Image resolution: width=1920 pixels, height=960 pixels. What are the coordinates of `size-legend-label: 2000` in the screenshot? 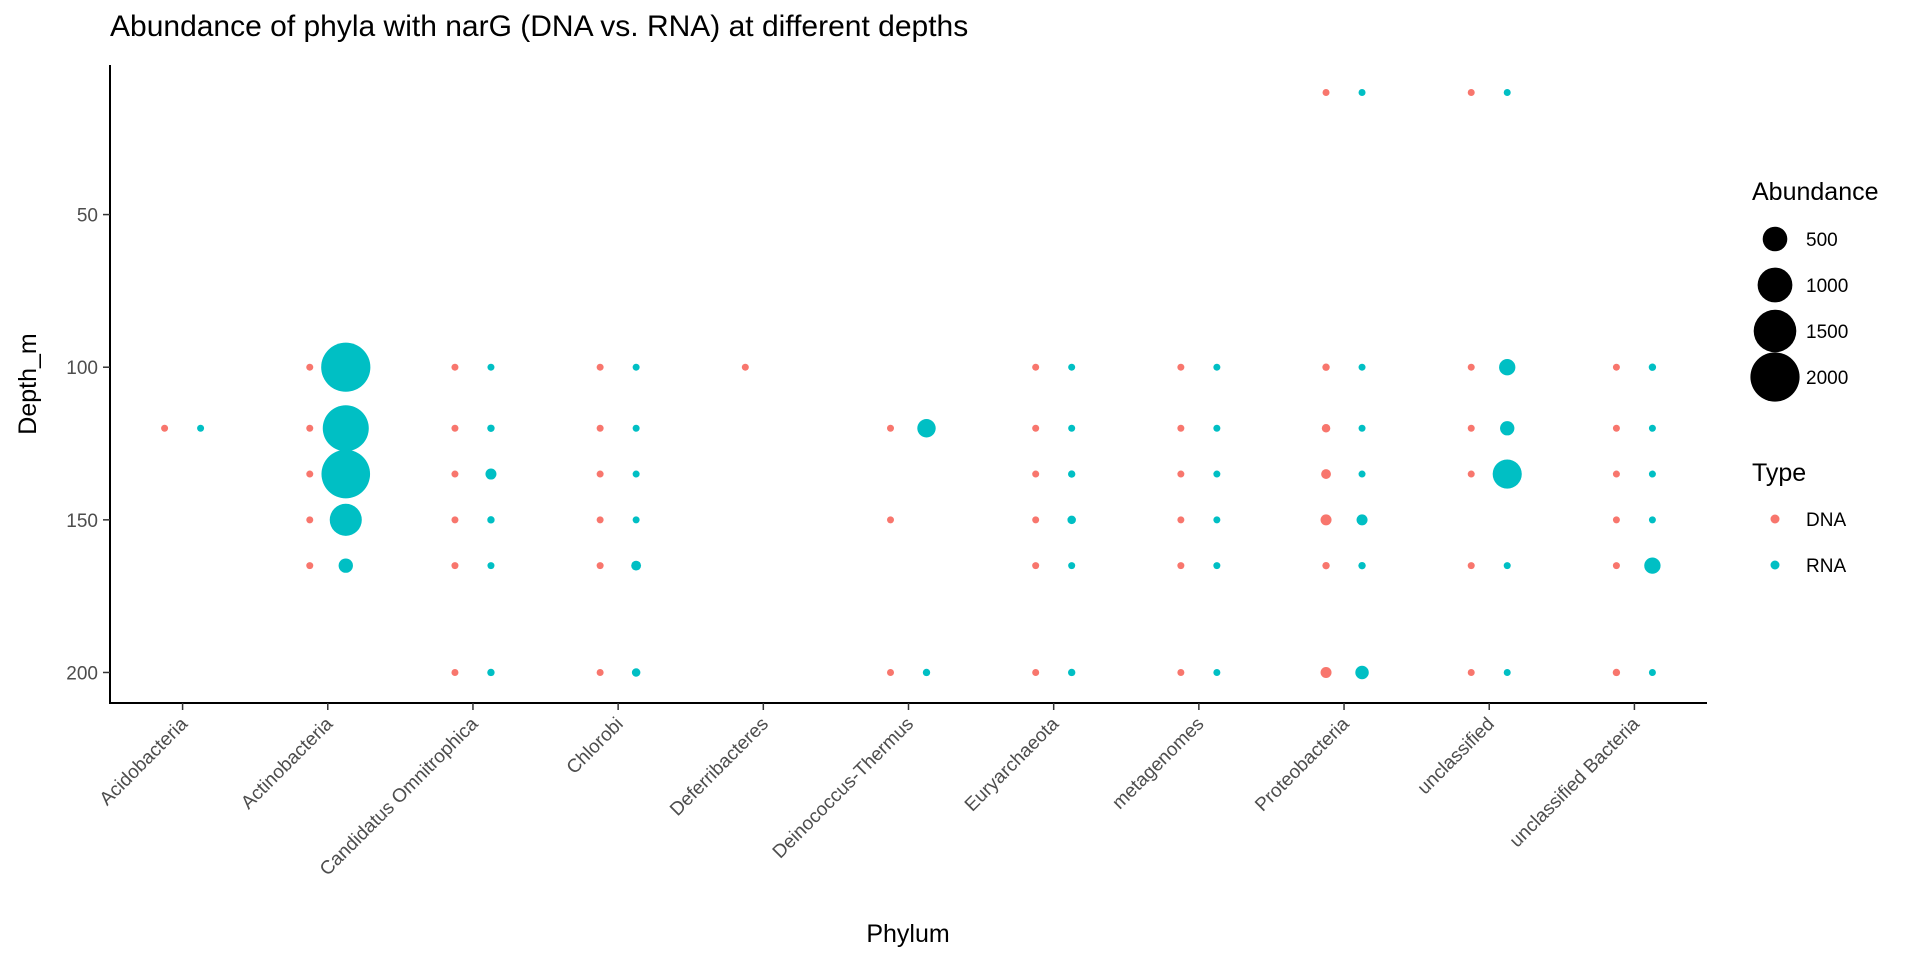 It's located at (1827, 378).